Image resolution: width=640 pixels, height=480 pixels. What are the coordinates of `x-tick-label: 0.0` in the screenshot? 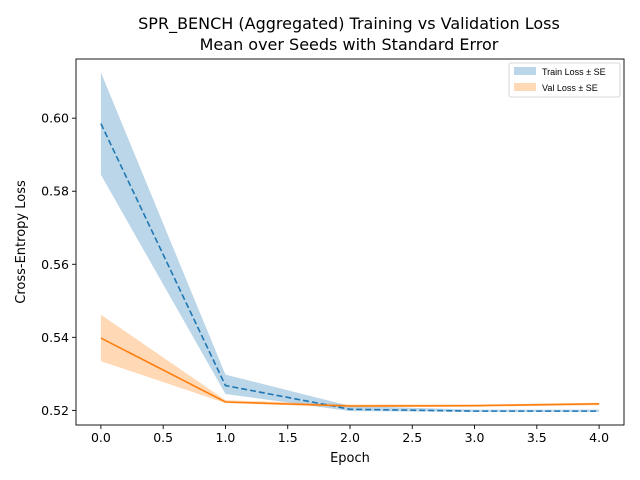 It's located at (101, 437).